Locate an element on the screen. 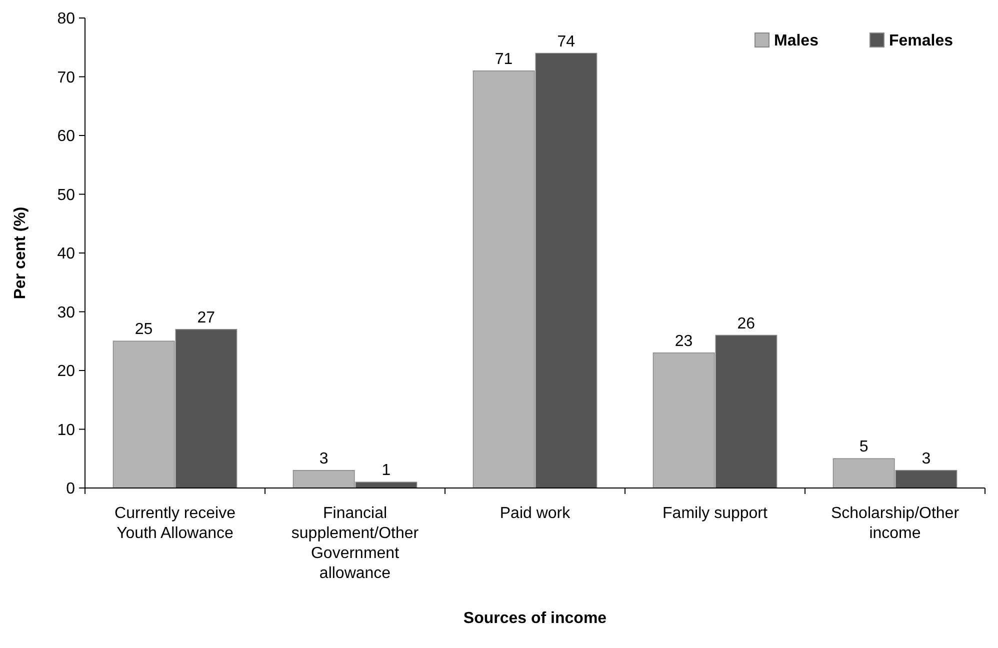  y-tick-label: 40 is located at coordinates (66, 254).